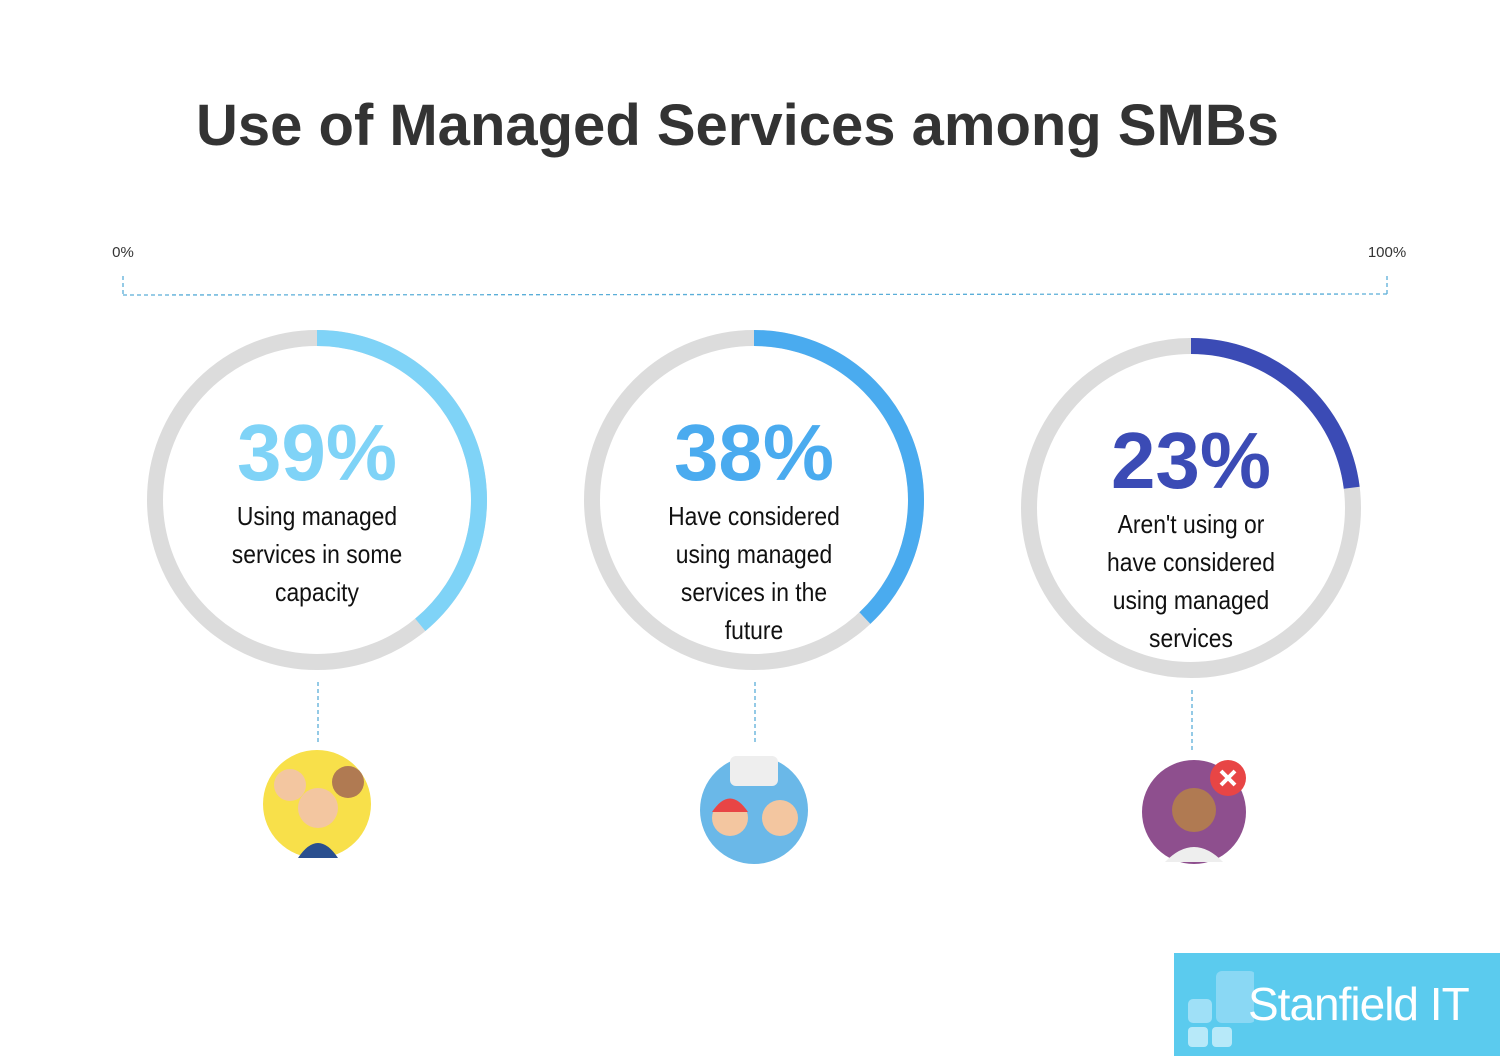 The height and width of the screenshot is (1056, 1500). What do you see at coordinates (755, 294) in the screenshot?
I see `scale-line` at bounding box center [755, 294].